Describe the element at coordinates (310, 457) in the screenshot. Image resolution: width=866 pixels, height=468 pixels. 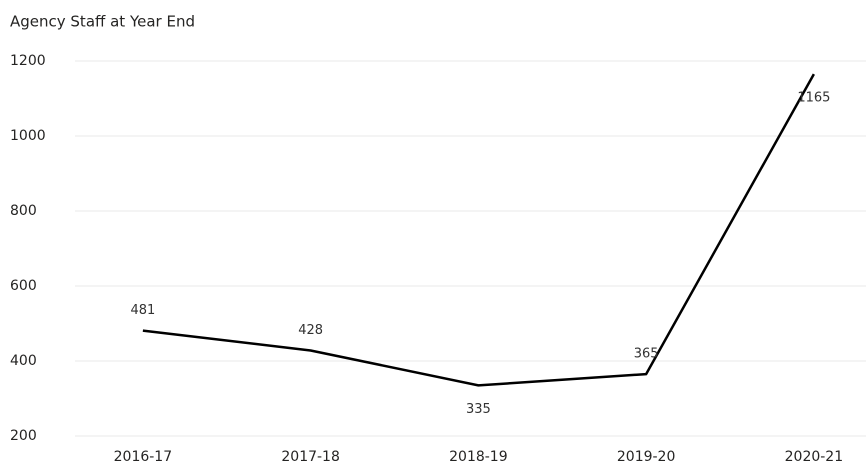
I see `x-tick-label: 2017-18` at that location.